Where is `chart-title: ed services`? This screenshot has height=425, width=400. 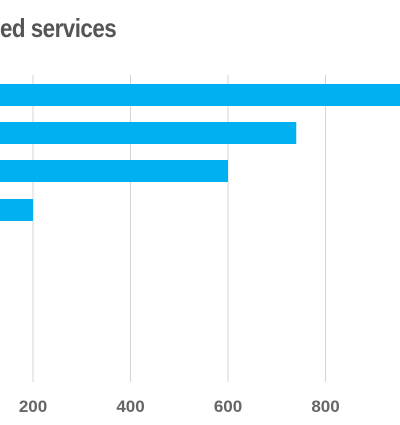 chart-title: ed services is located at coordinates (58, 28).